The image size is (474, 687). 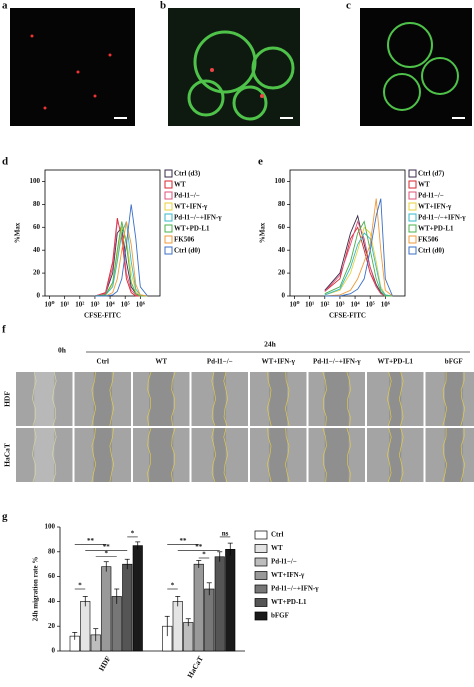 What do you see at coordinates (279, 362) in the screenshot?
I see `column-label: WT+IFN-γ` at bounding box center [279, 362].